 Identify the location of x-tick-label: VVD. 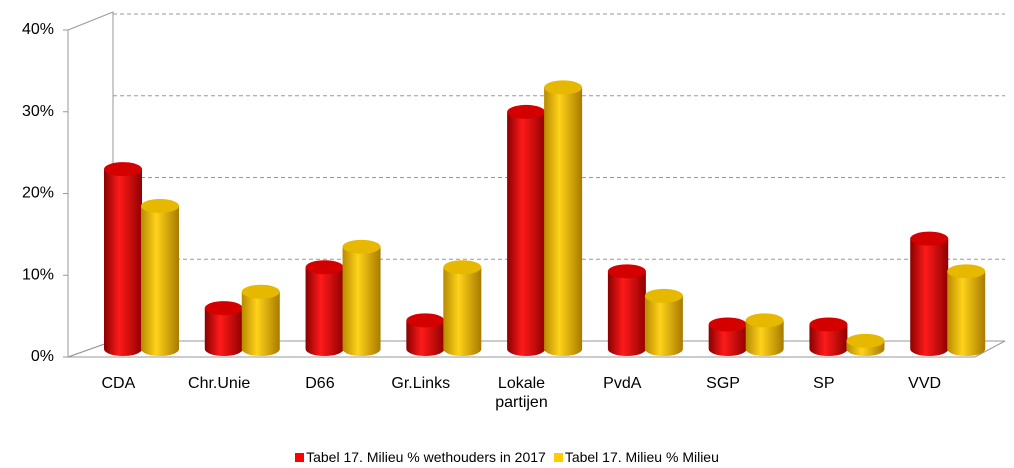
(925, 383).